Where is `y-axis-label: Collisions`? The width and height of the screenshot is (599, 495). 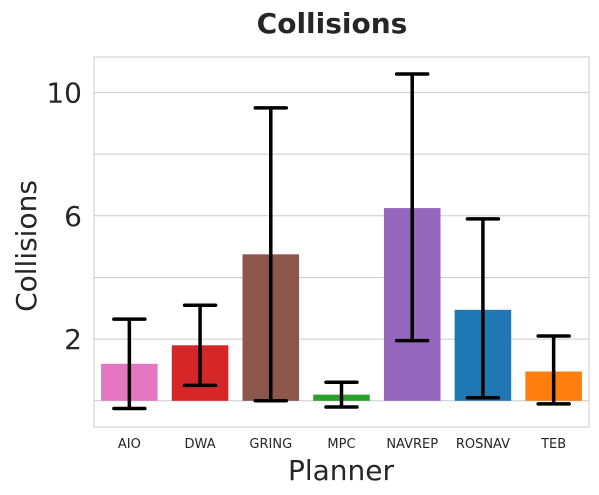 y-axis-label: Collisions is located at coordinates (26, 246).